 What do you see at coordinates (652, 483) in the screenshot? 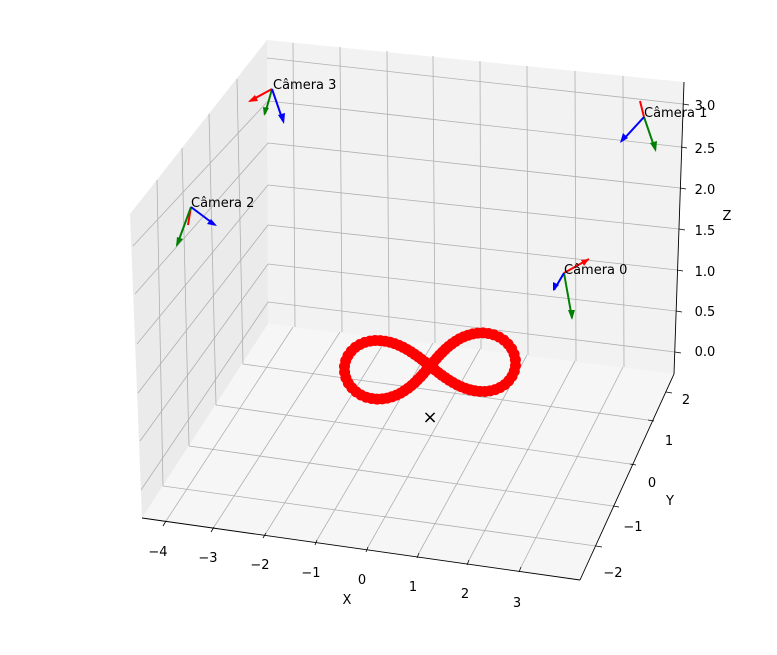
I see `y-tick-label: 0` at bounding box center [652, 483].